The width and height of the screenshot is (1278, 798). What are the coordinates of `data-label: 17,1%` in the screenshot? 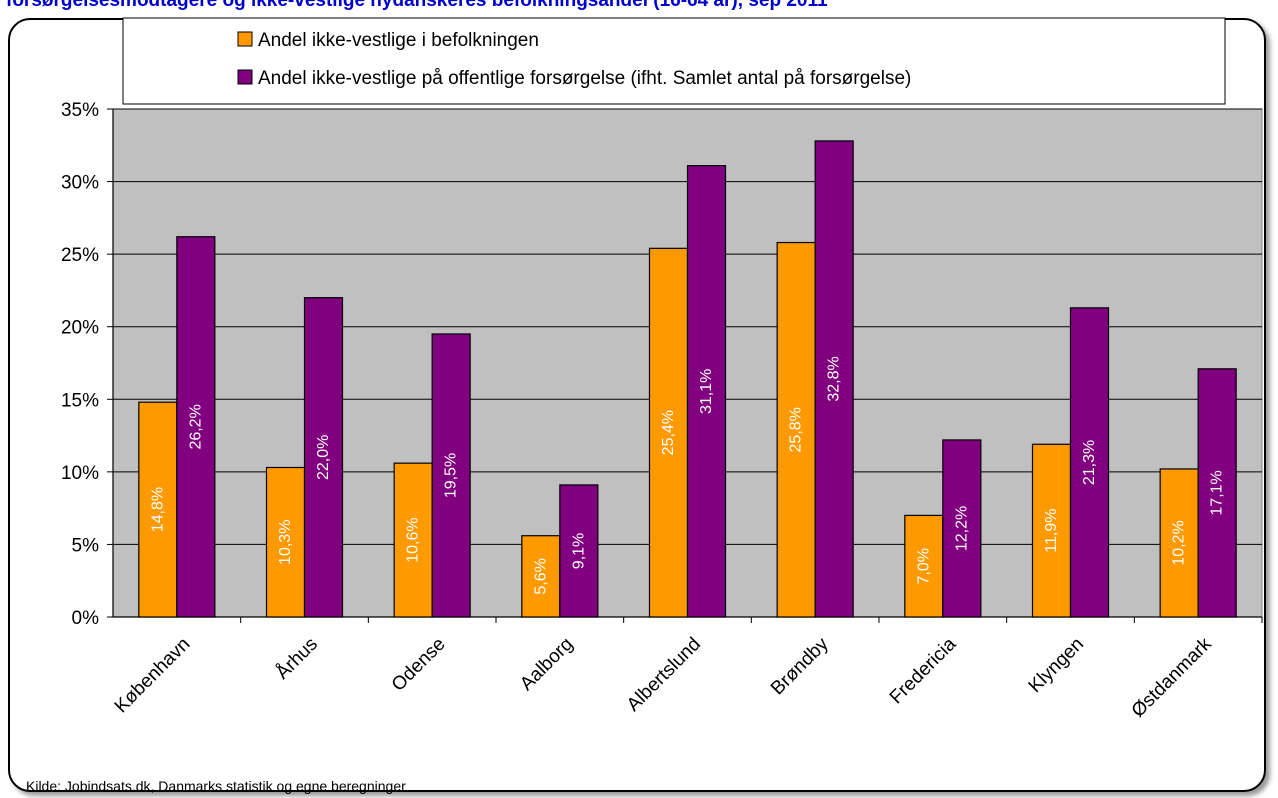 It's located at (1217, 492).